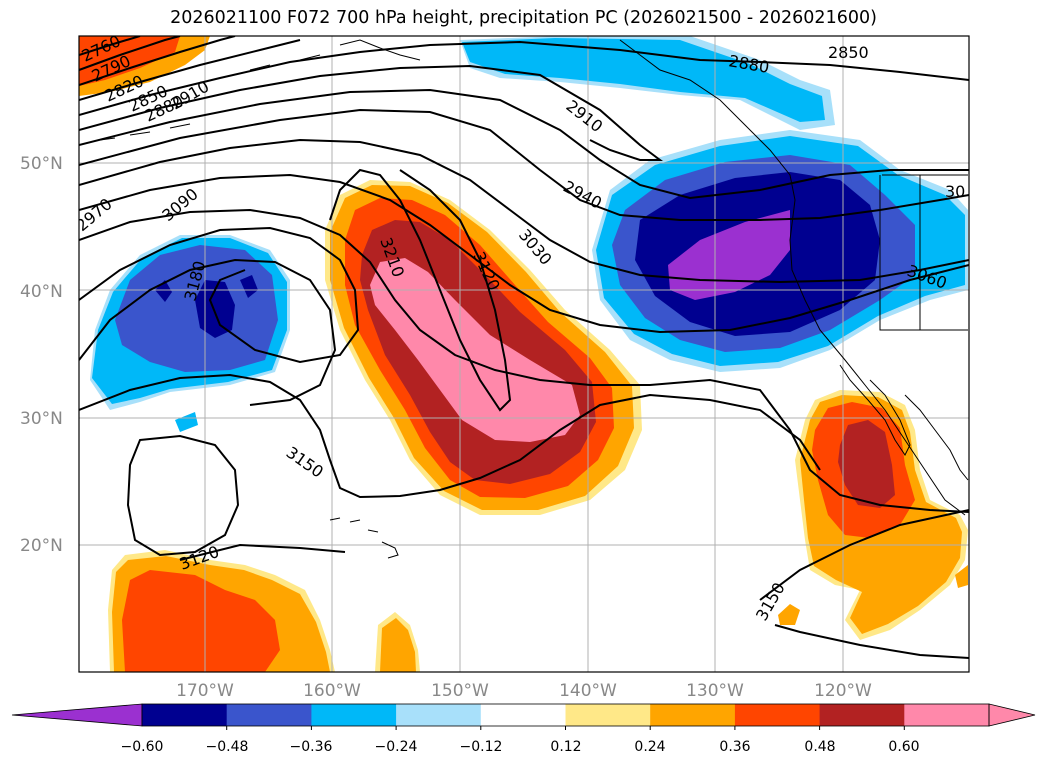 This screenshot has width=1047, height=765. I want to click on contour-label: 2850, so click(848, 52).